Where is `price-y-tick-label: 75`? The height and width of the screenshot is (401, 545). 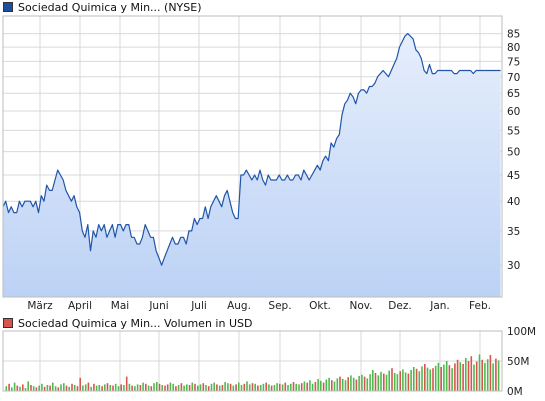 price-y-tick-label: 75 is located at coordinates (513, 62).